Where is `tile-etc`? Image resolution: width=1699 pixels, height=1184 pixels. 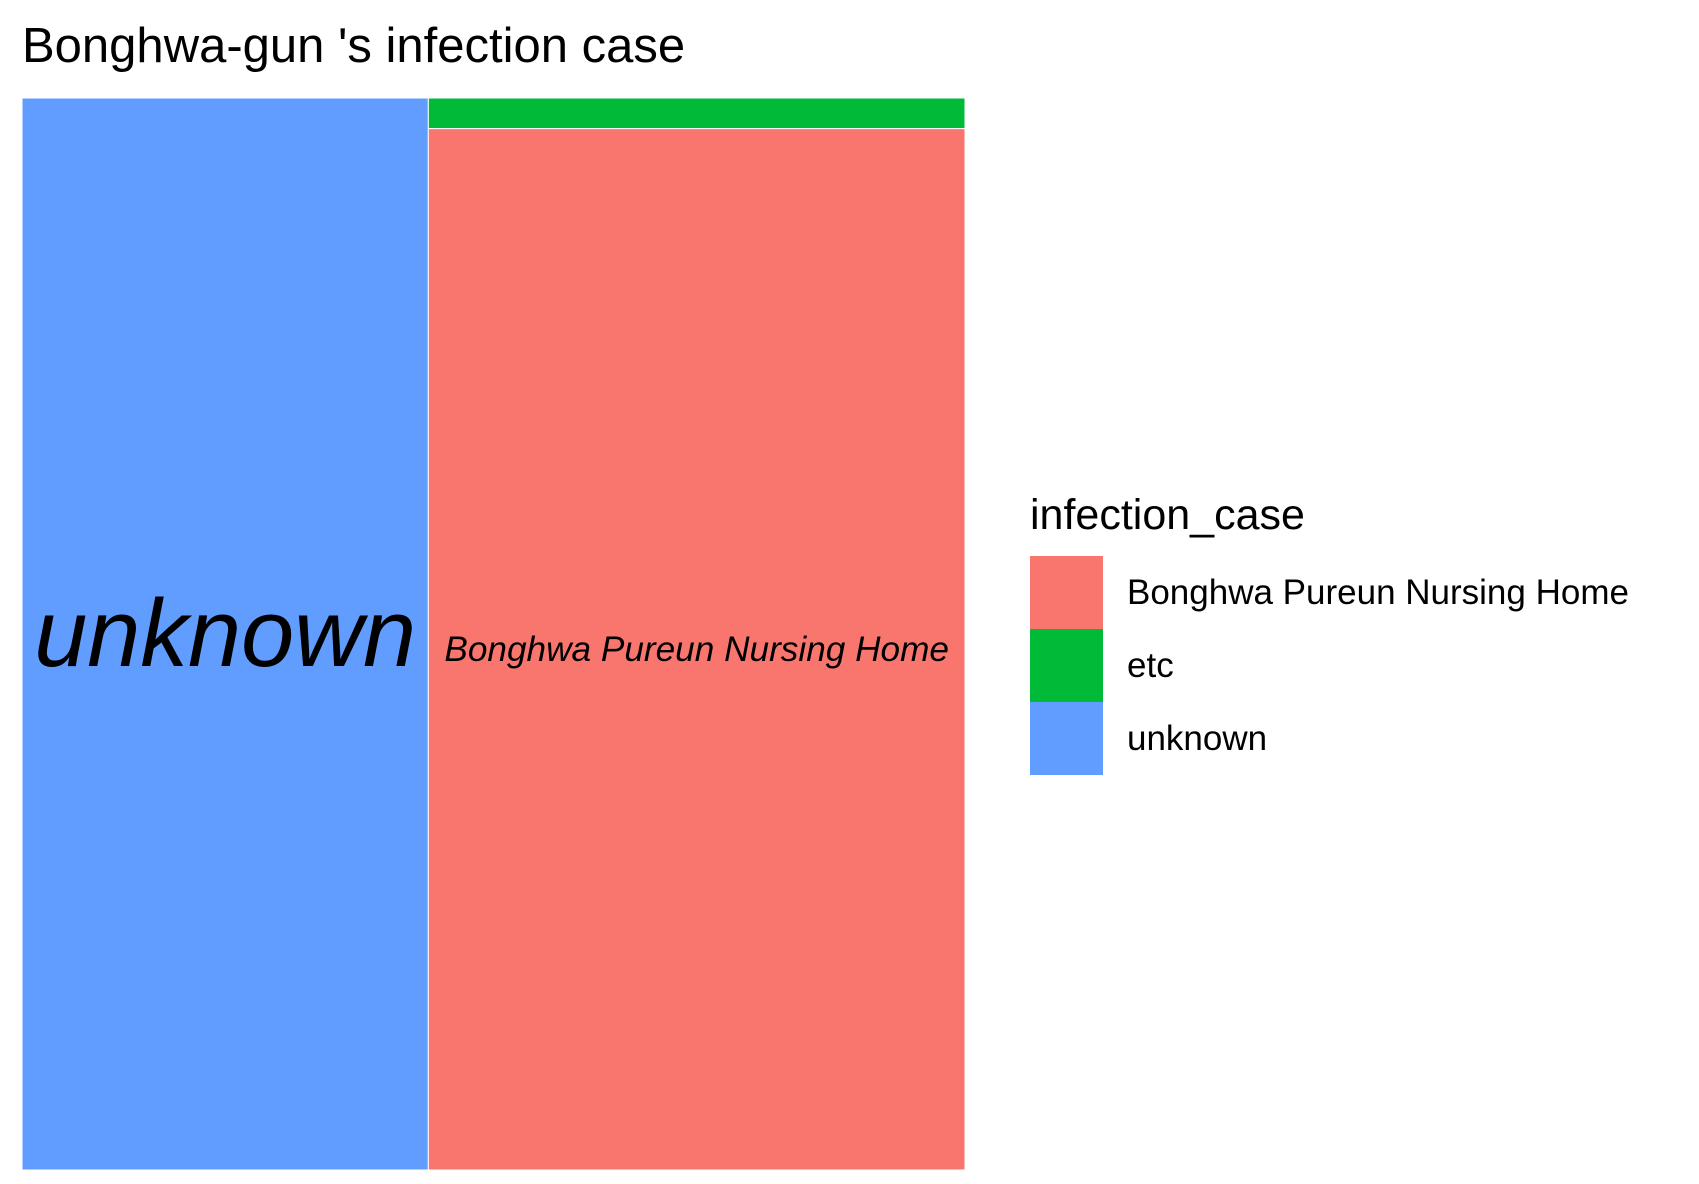 tile-etc is located at coordinates (696, 113).